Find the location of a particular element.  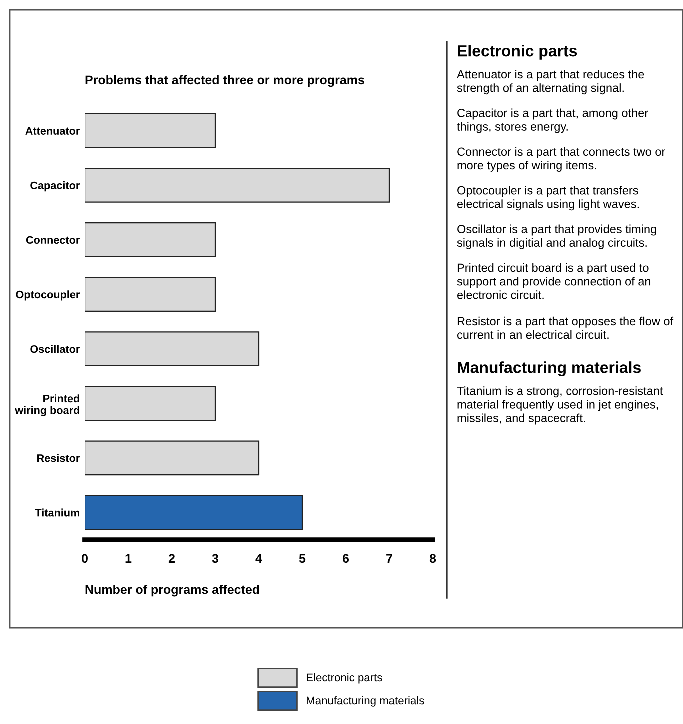

x-tick-label: 1 is located at coordinates (129, 558).